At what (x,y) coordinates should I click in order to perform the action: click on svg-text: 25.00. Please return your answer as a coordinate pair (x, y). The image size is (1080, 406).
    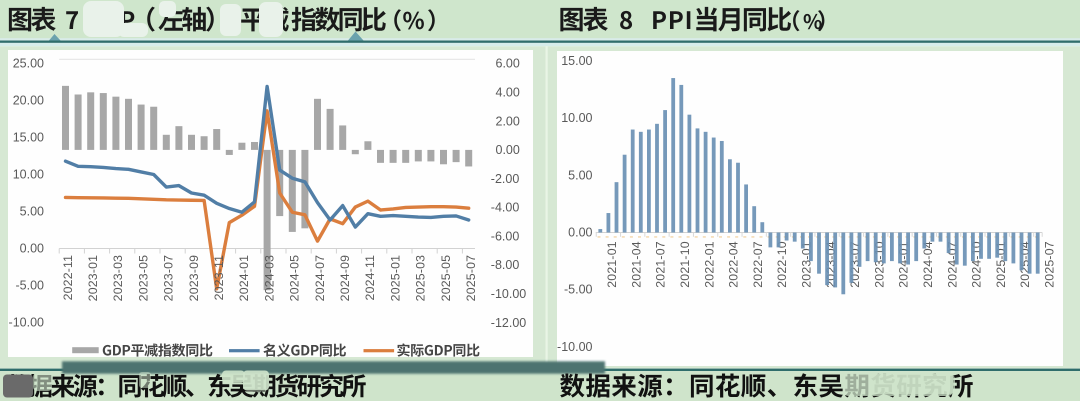
    Looking at the image, I should click on (28, 64).